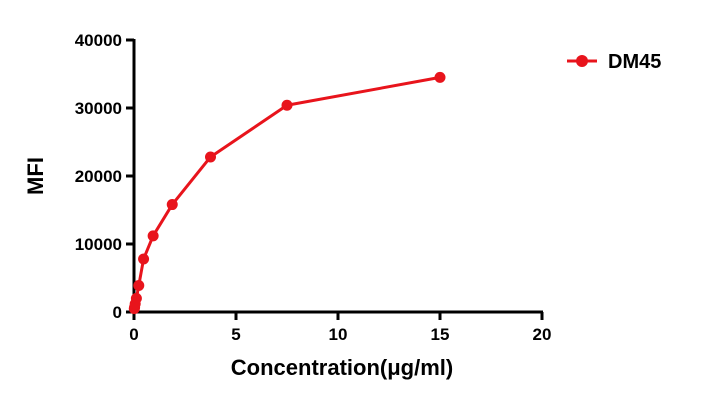  I want to click on x-tick-label: 15, so click(440, 334).